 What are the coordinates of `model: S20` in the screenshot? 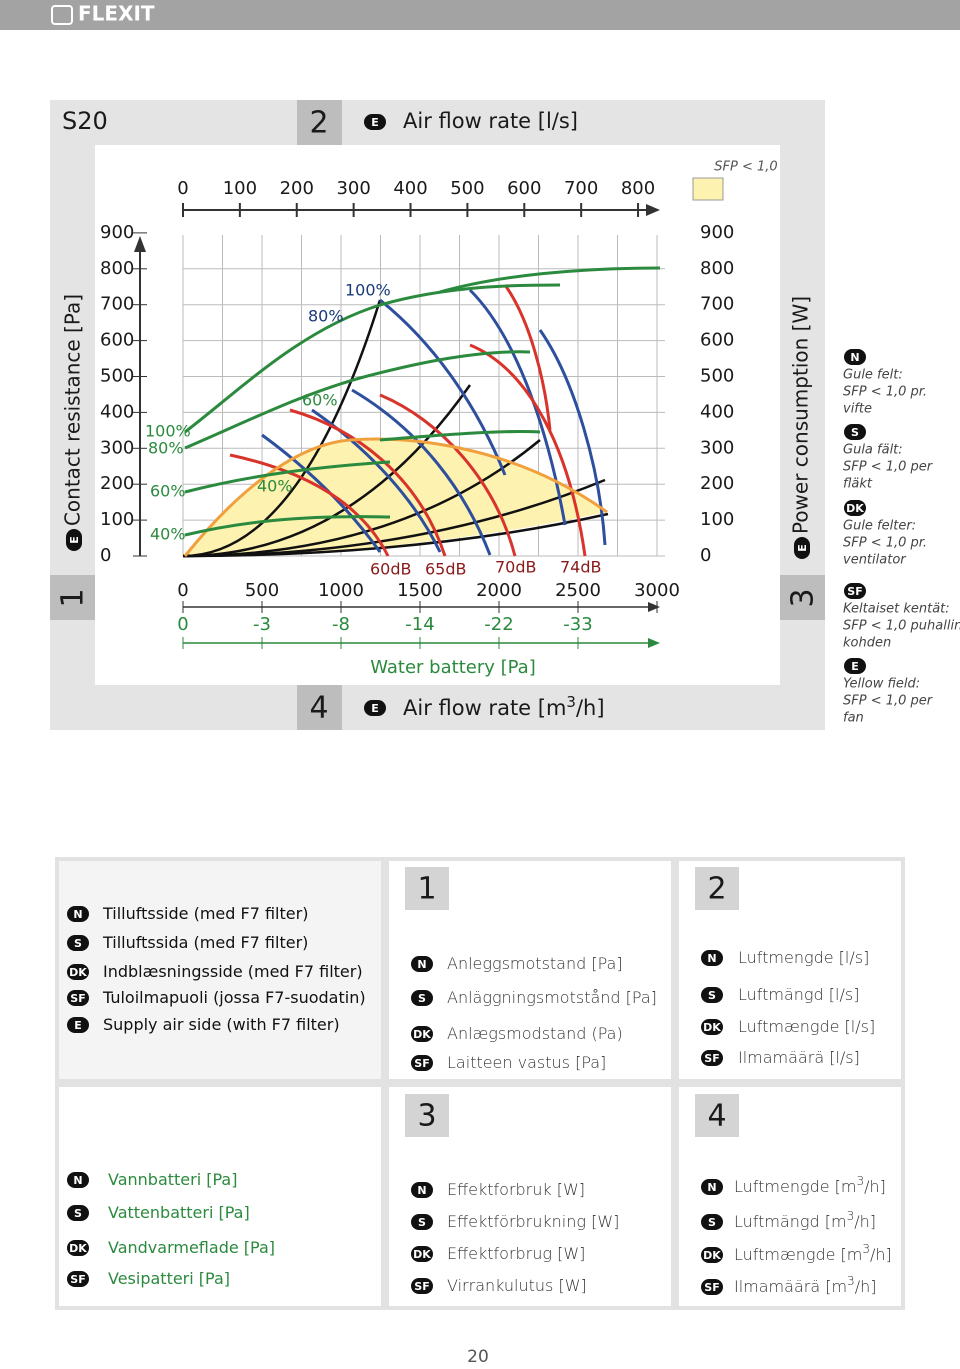 It's located at (85, 121).